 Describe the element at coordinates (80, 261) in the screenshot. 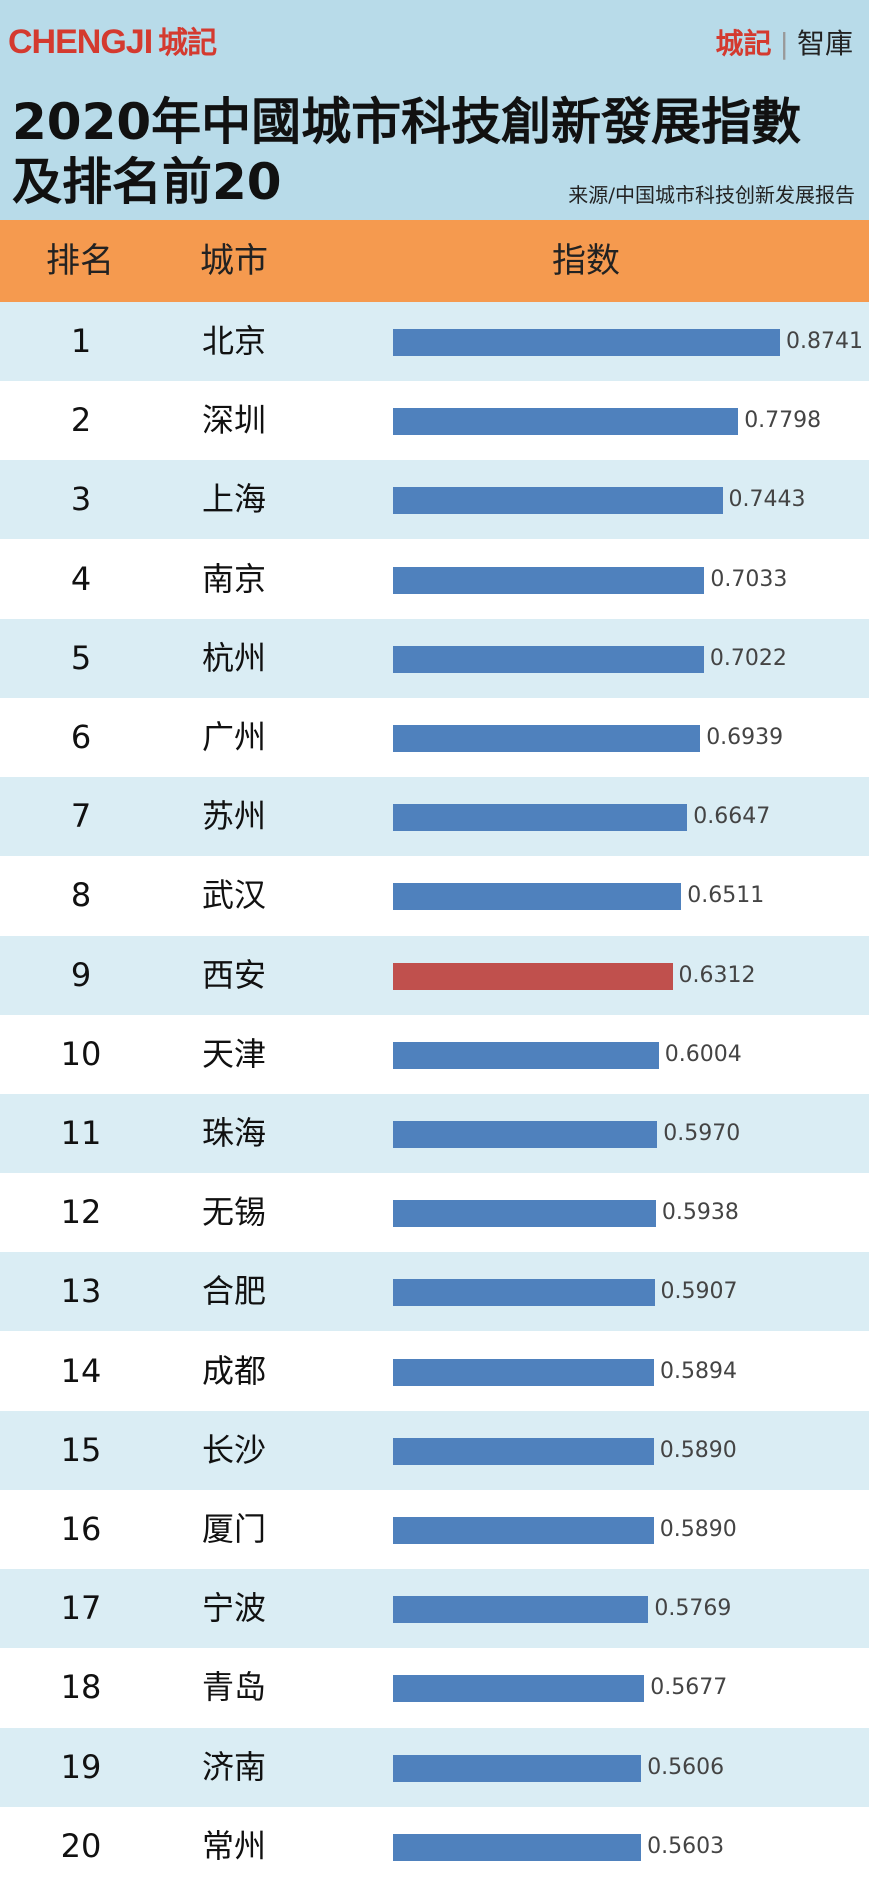

I see `column-header-rank: 排名` at that location.